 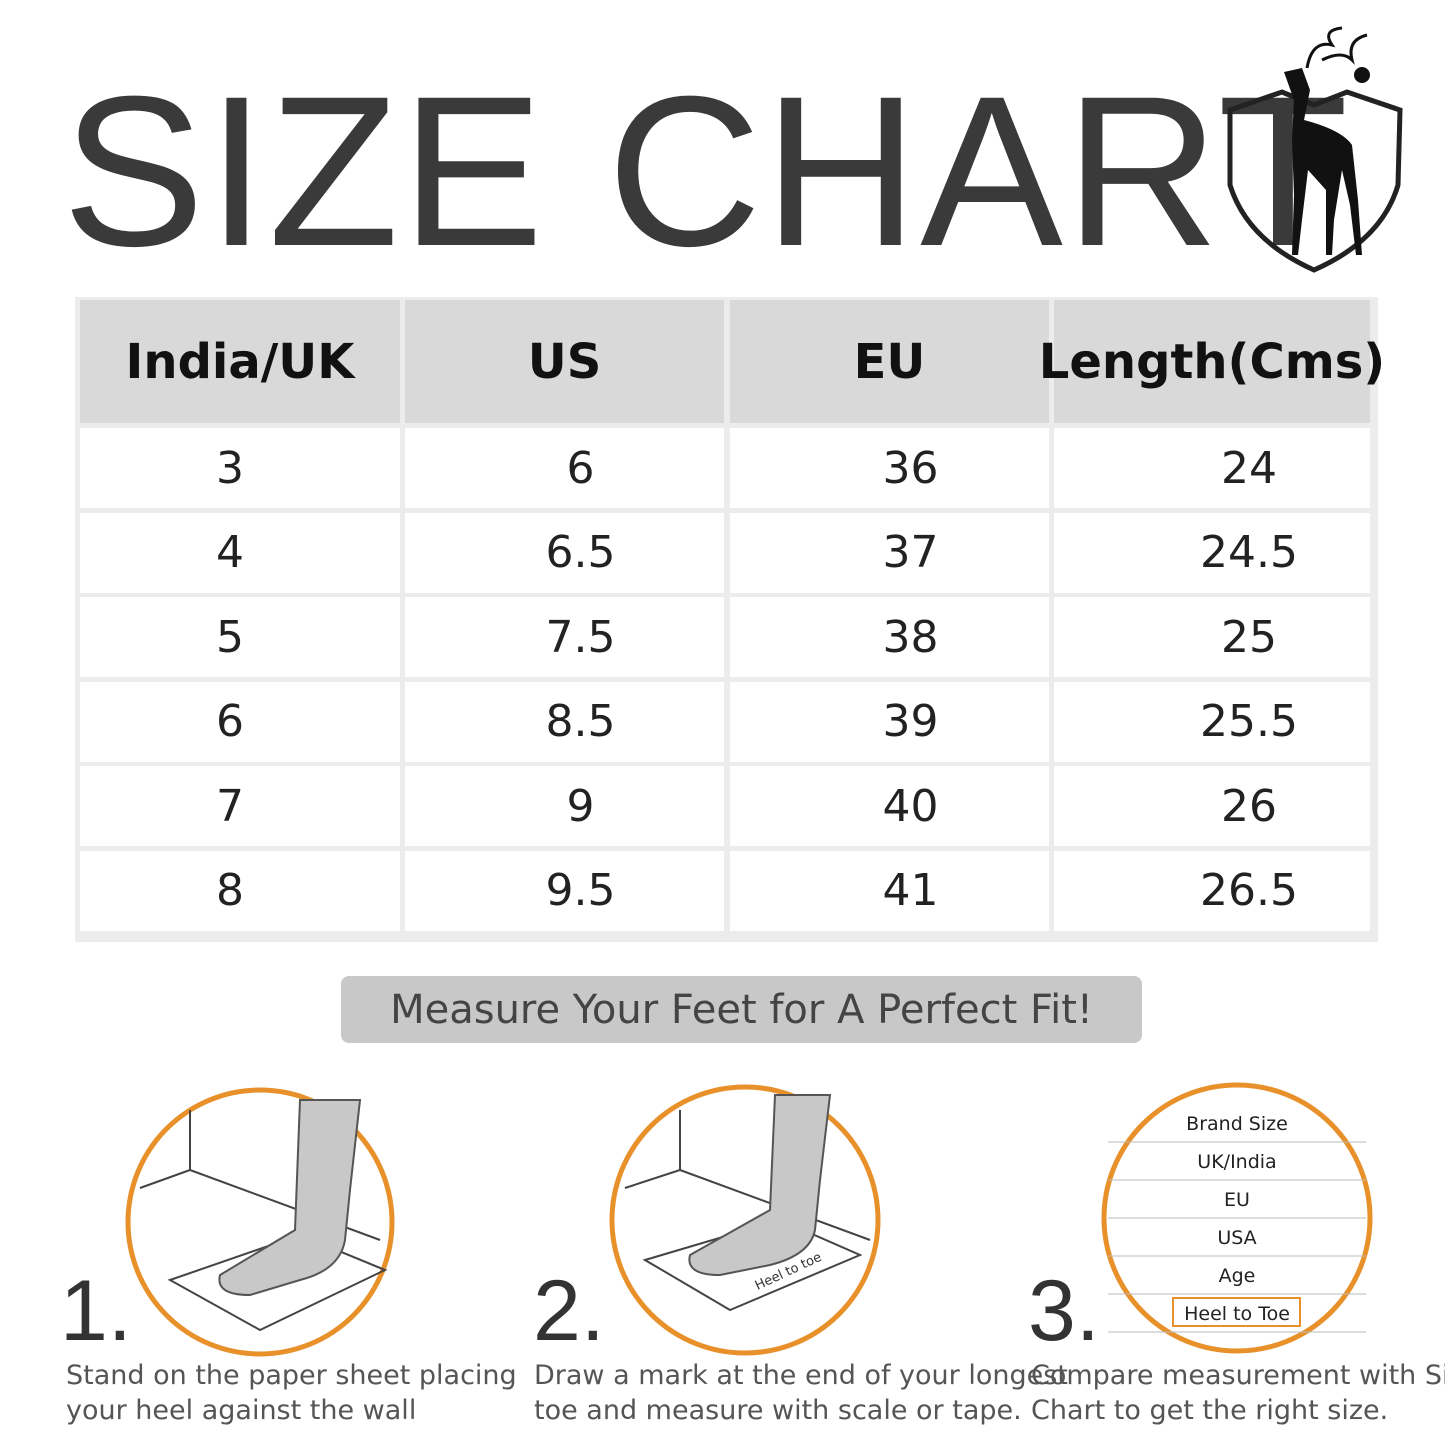 I want to click on step-text: toe and measure with scale or tape., so click(x=778, y=1410).